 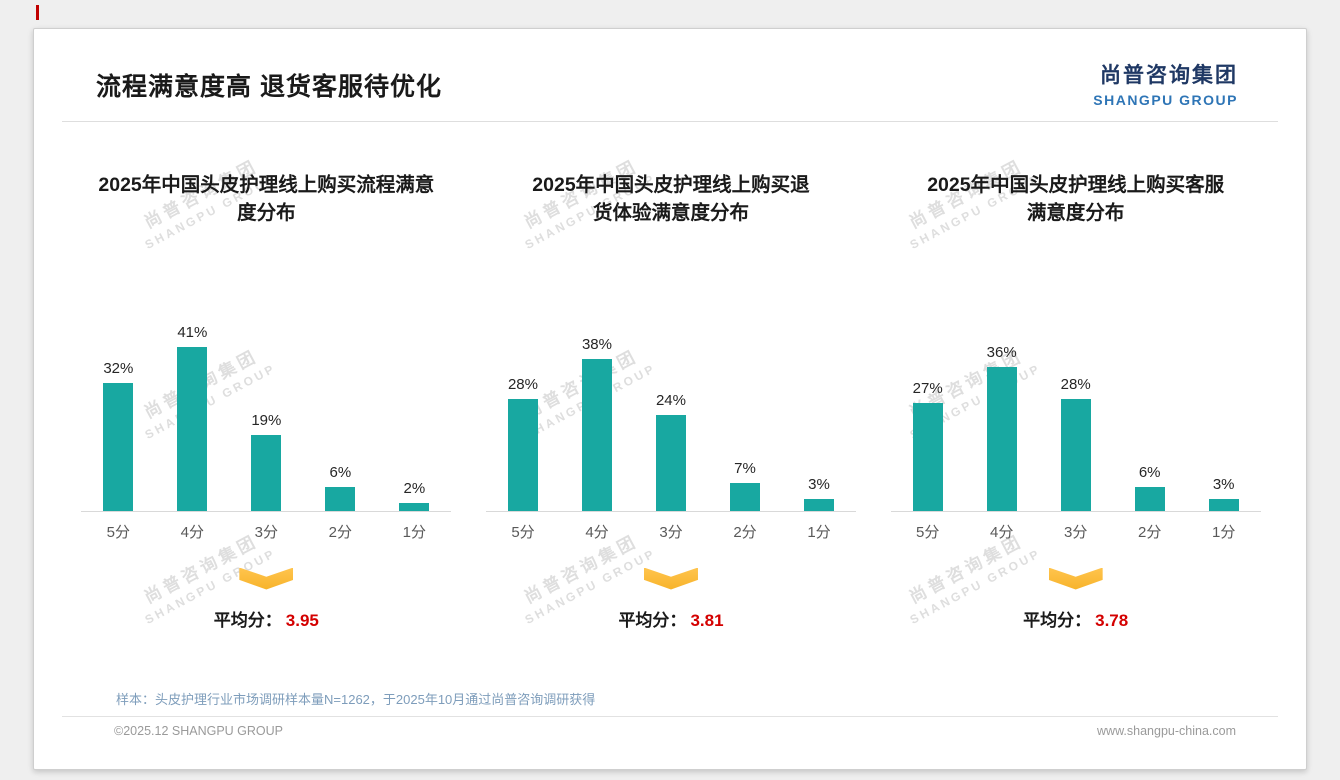 I want to click on website-url: www.shangpu-china.com, so click(x=1166, y=731).